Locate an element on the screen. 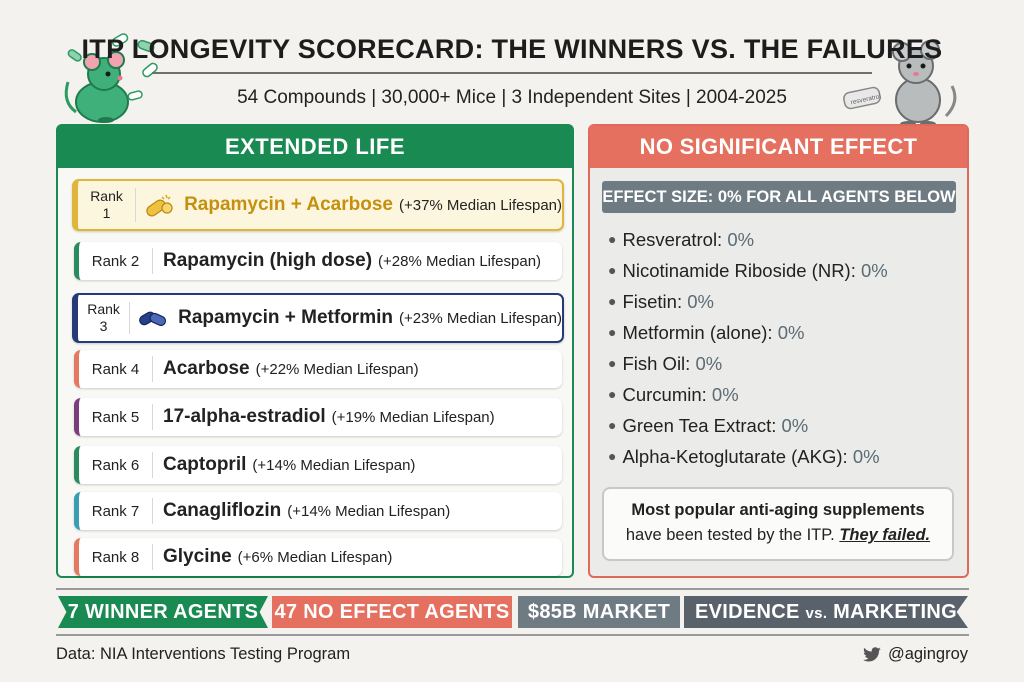 Image resolution: width=1024 pixels, height=682 pixels. list-item: ● Metformin (alone): 0% is located at coordinates (748, 332).